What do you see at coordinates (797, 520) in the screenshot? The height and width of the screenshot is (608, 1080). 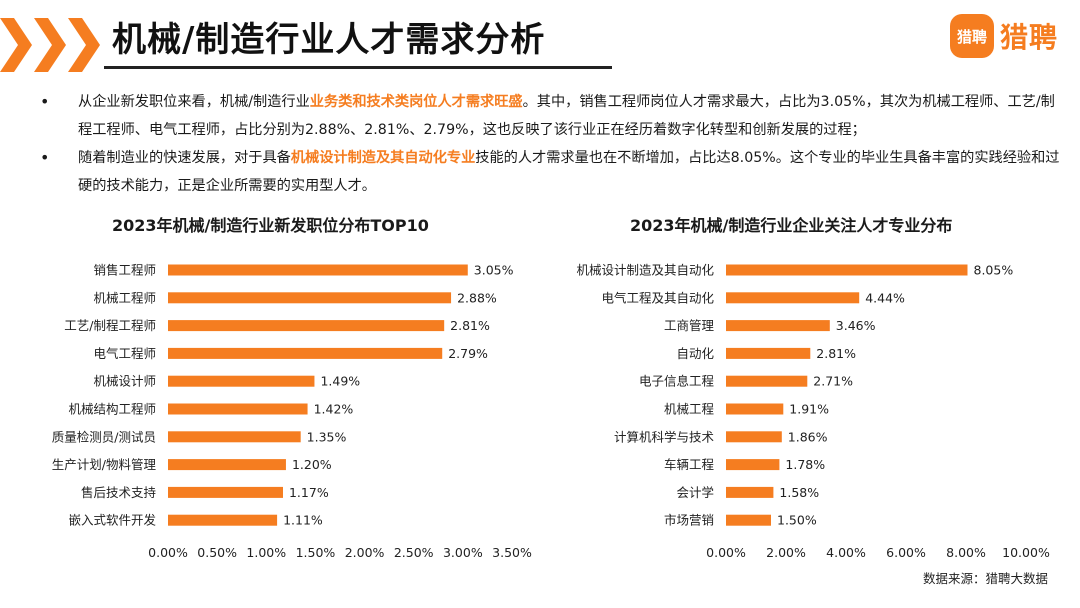 I see `value-label: 1.50%` at bounding box center [797, 520].